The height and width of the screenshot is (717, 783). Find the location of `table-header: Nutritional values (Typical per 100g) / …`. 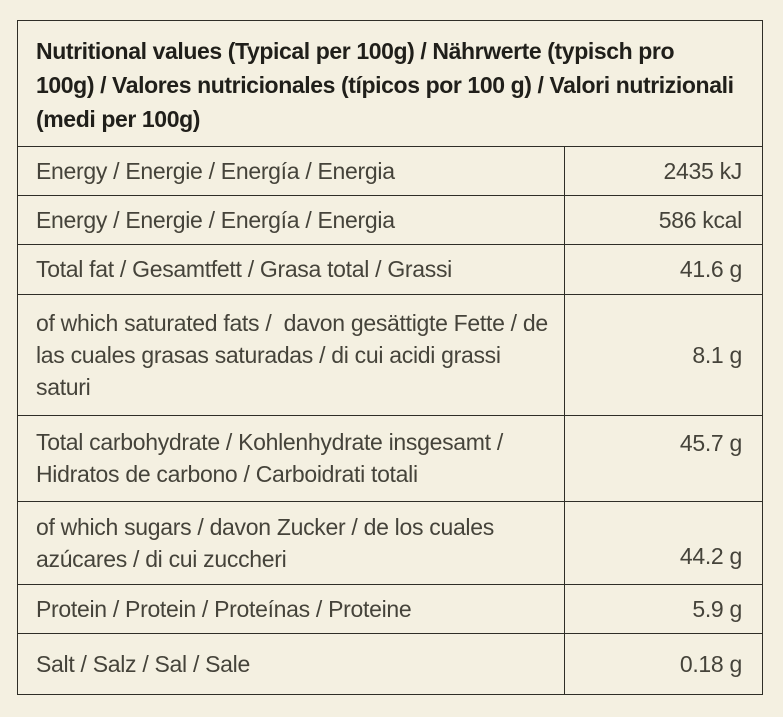

table-header: Nutritional values (Typical per 100g) / … is located at coordinates (385, 85).